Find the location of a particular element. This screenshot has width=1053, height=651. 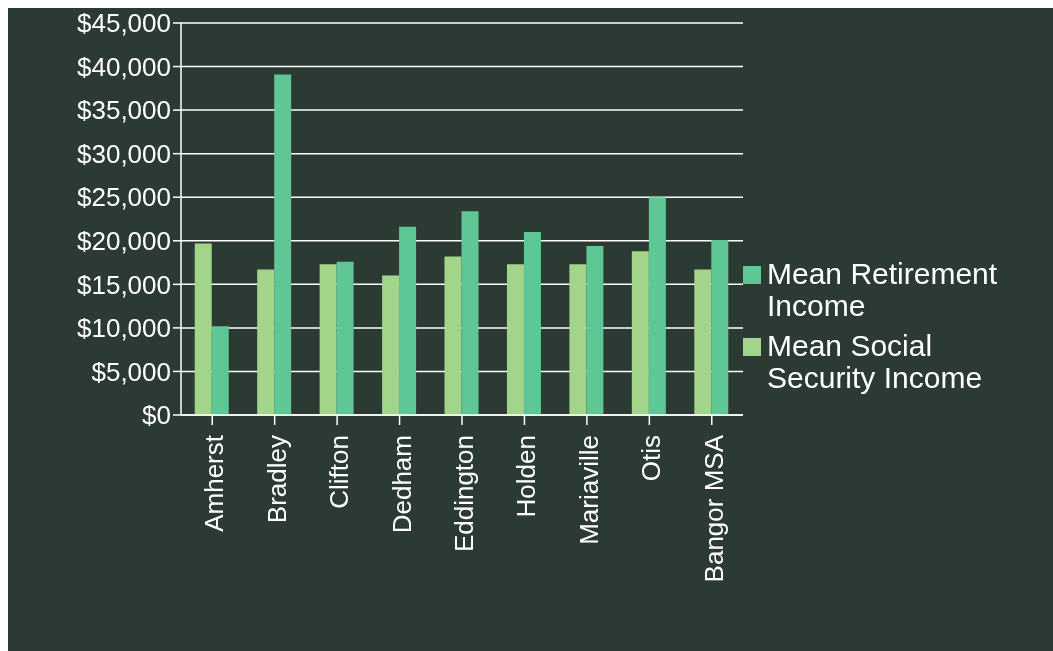

y-tick-label: $15,000 is located at coordinates (124, 284).